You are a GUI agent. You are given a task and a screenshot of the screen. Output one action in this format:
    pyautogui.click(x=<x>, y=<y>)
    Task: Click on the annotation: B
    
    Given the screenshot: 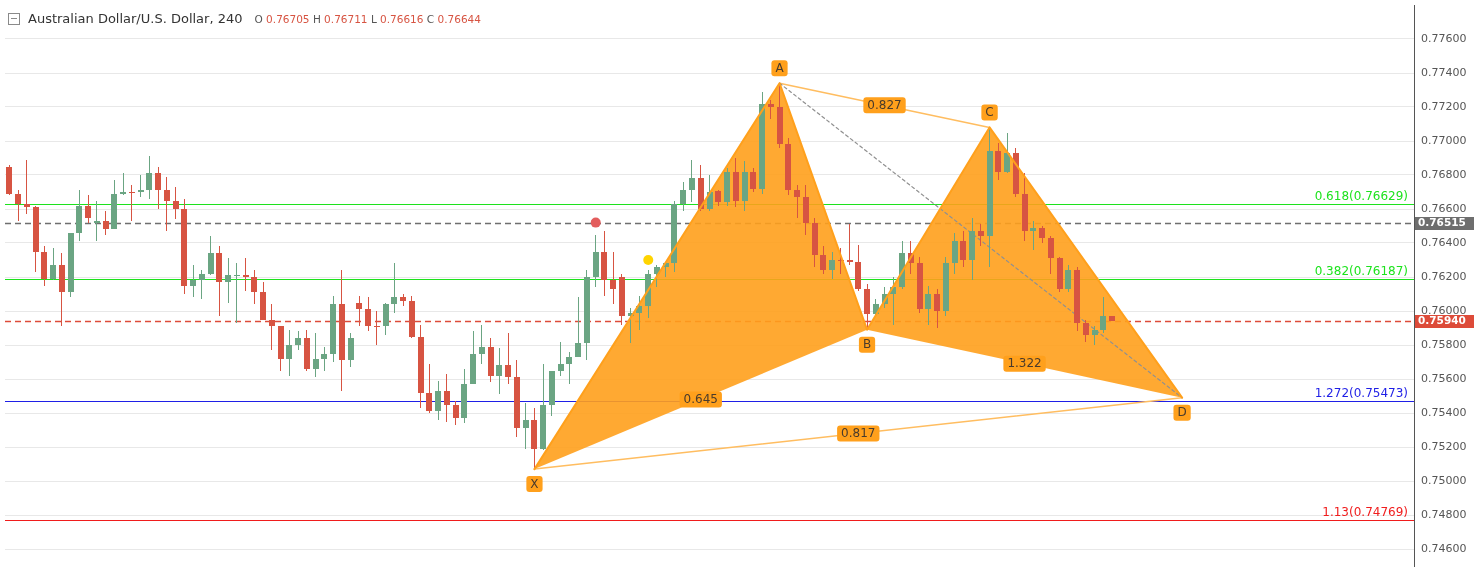 What is the action you would take?
    pyautogui.click(x=867, y=344)
    